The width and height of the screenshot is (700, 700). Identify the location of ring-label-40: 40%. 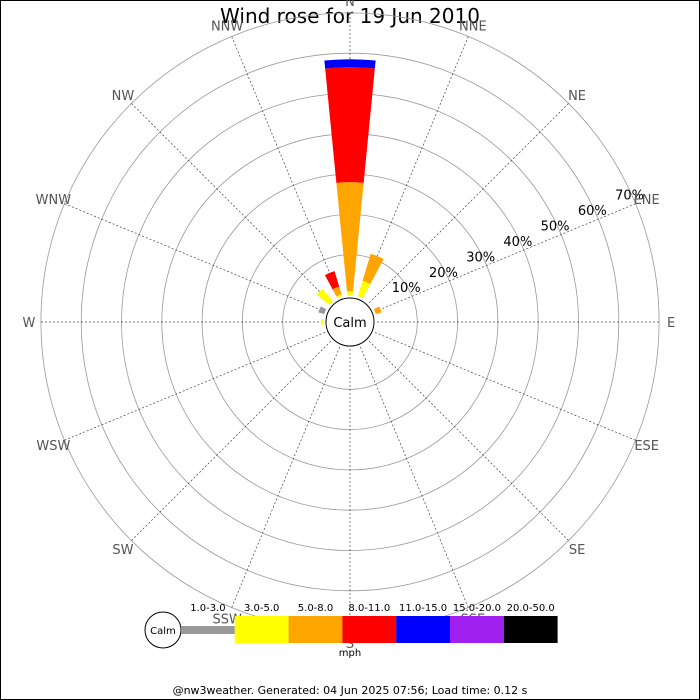
(517, 242).